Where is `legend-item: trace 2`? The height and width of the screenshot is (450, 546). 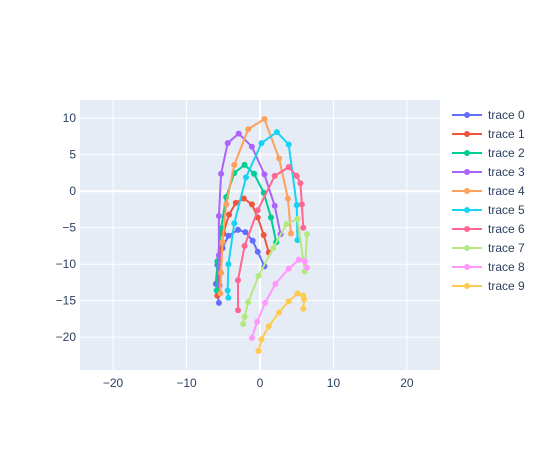
legend-item: trace 2 is located at coordinates (488, 153).